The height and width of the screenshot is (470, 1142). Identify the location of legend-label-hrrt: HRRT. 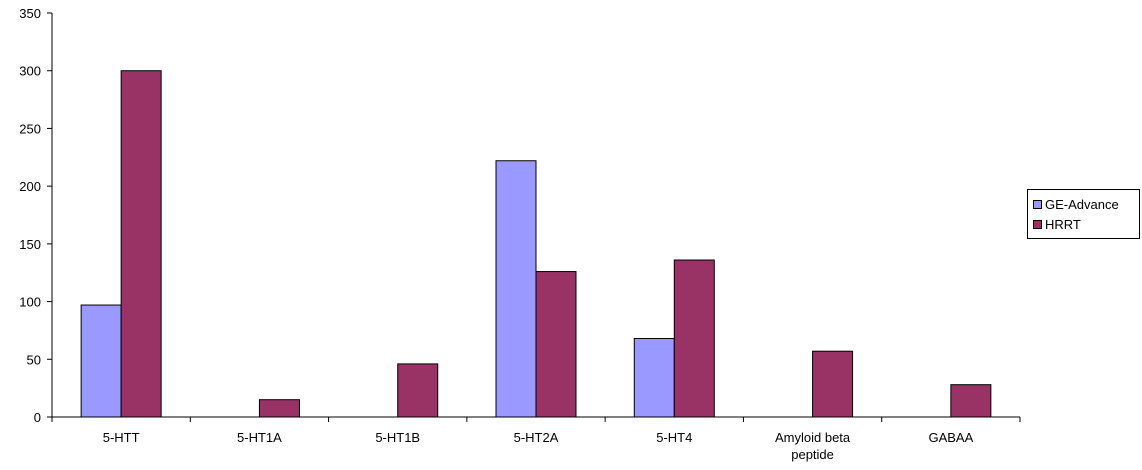
(1063, 224).